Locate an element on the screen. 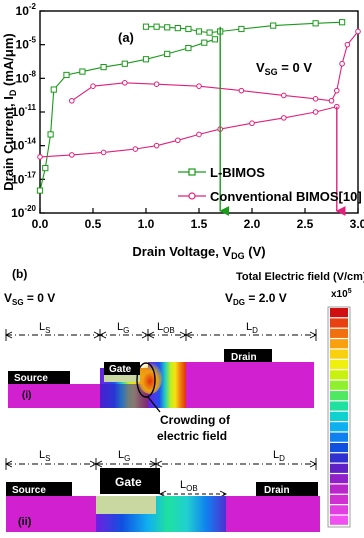 The image size is (364, 538). gate-contact-i is located at coordinates (122, 368).